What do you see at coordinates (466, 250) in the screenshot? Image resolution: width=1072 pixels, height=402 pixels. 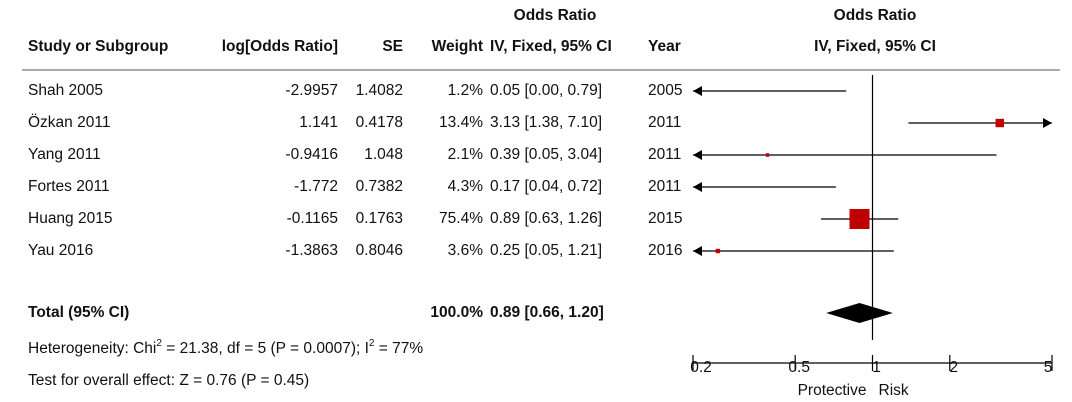 I see `weight: 3.6%` at bounding box center [466, 250].